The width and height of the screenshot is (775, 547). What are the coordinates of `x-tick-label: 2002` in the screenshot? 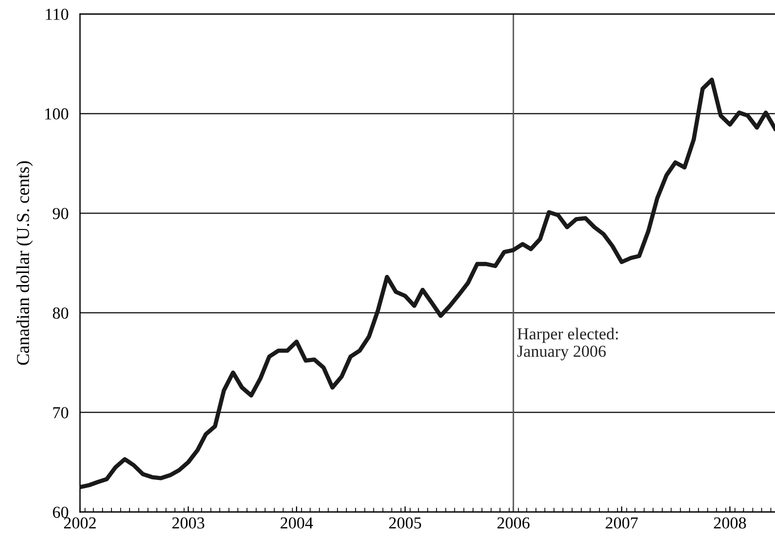 It's located at (80, 523).